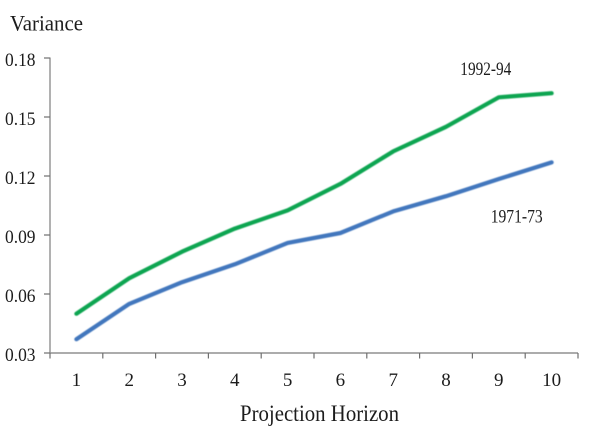  Describe the element at coordinates (517, 218) in the screenshot. I see `svg-text: 1971-73` at that location.